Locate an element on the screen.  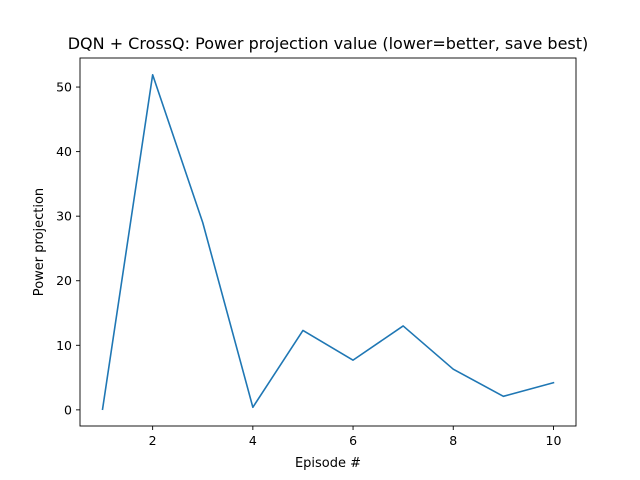
y-tick-label: 10 is located at coordinates (64, 345).